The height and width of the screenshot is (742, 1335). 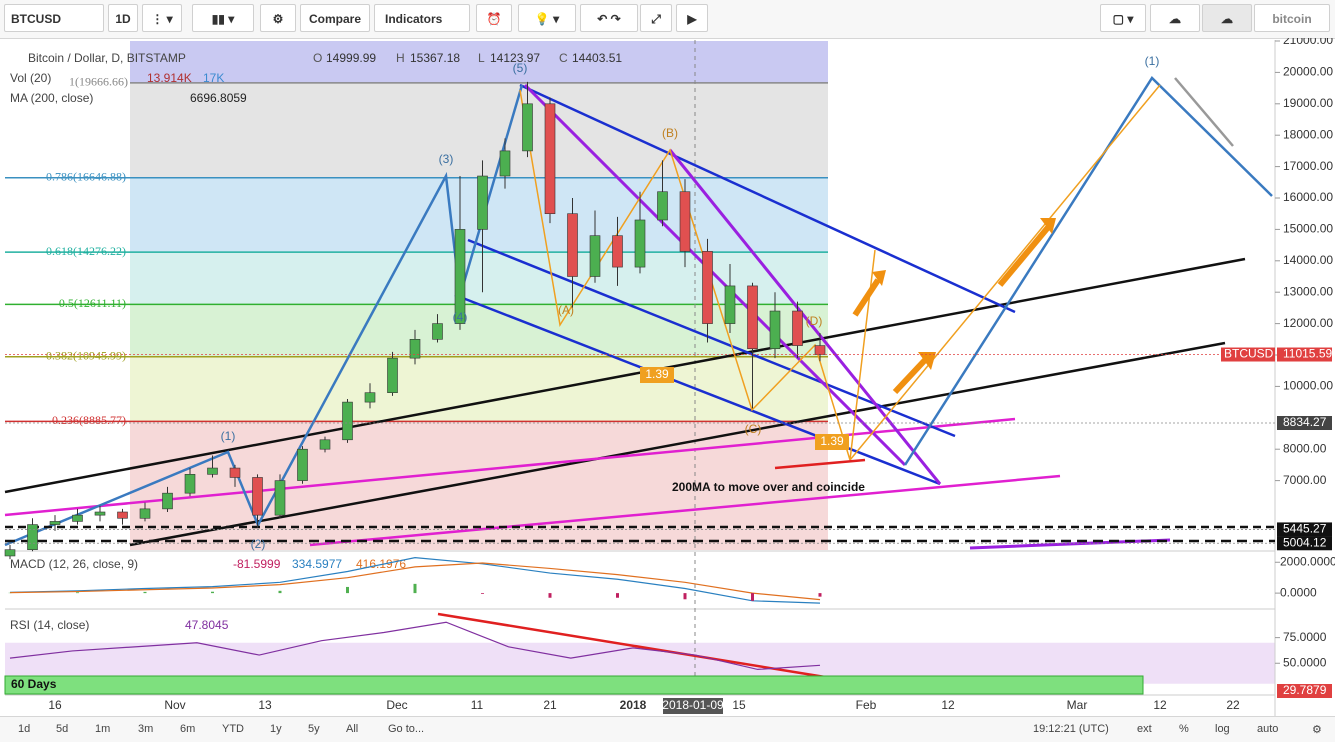 I want to click on legend-c-label: C, so click(x=563, y=58).